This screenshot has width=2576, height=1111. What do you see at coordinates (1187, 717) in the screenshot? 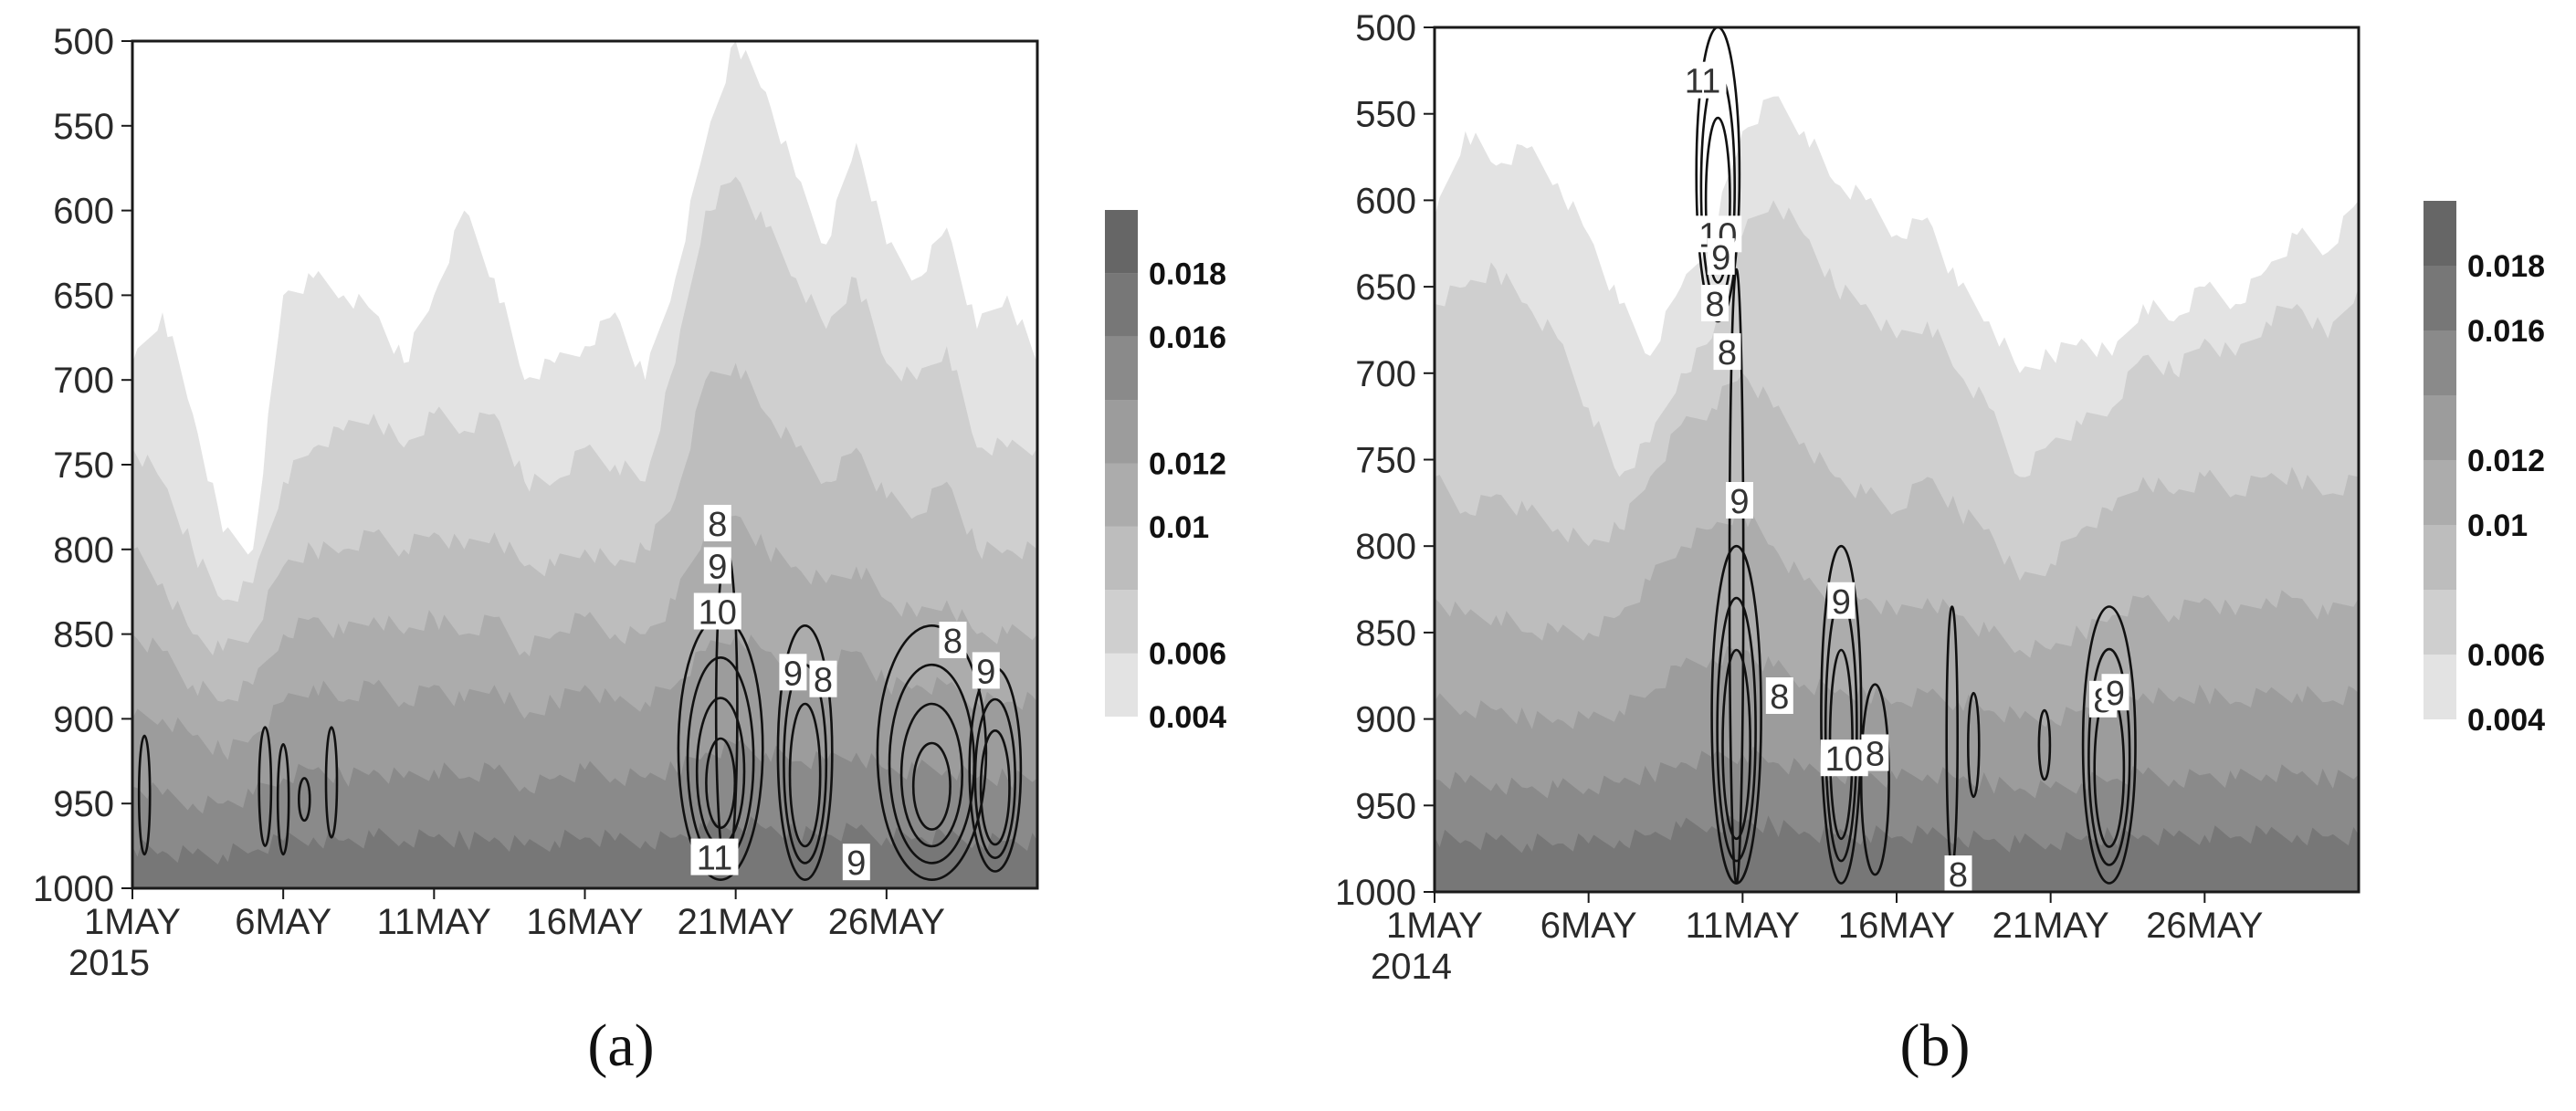
I see `colorbar-label: 0.004` at bounding box center [1187, 717].